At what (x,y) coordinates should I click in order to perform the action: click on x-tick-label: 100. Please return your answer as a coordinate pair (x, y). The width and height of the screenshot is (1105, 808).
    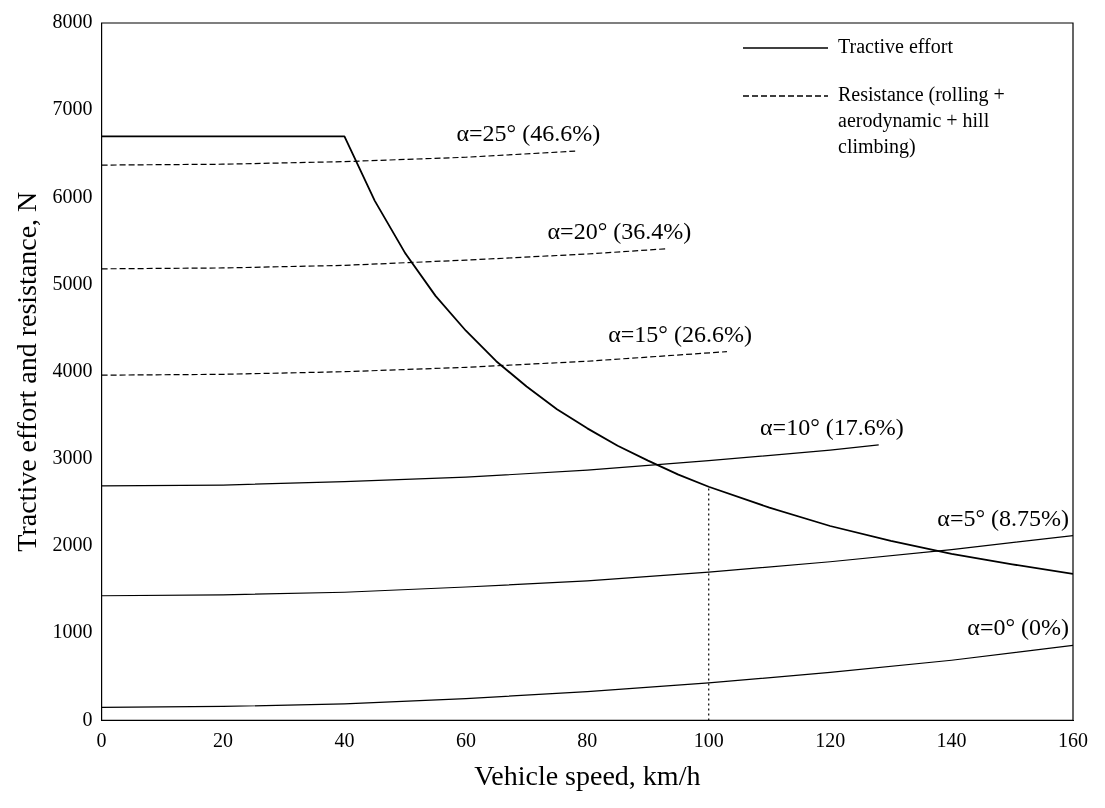
    Looking at the image, I should click on (708, 739).